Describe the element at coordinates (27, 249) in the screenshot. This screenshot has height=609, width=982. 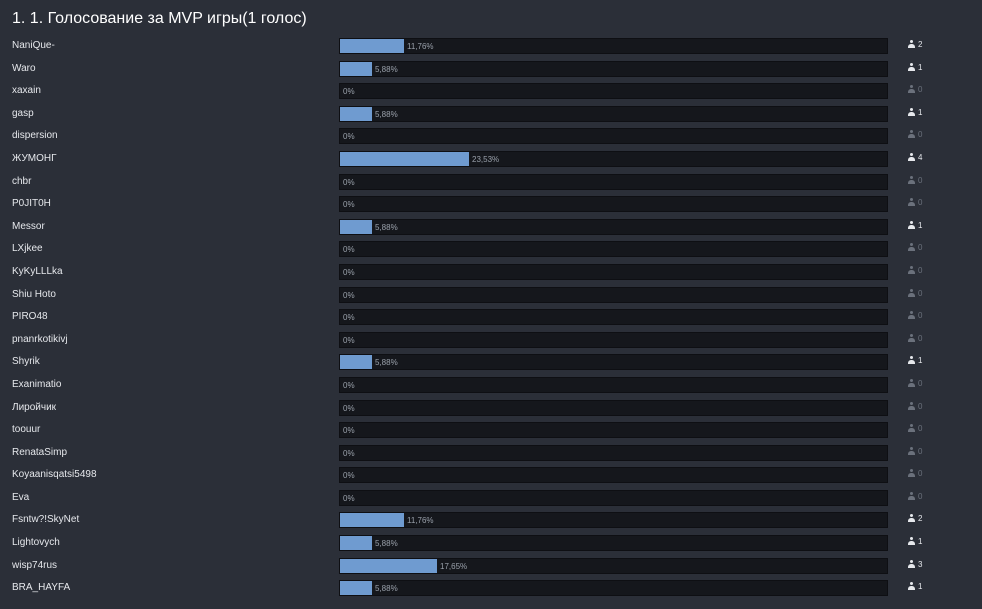
I see `option-name: LXjkee` at that location.